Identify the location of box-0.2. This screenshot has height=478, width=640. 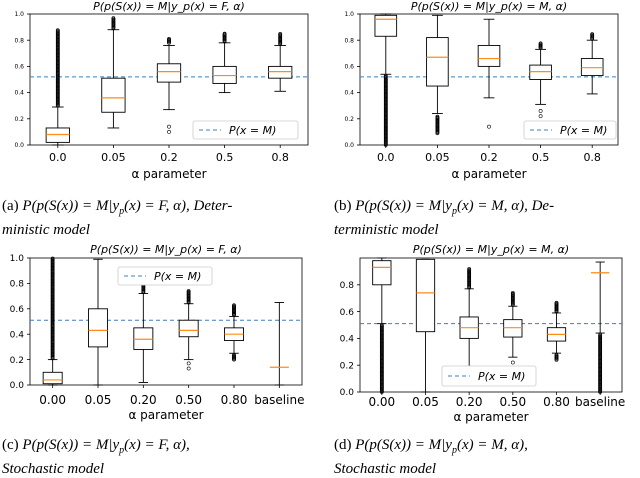
(169, 85).